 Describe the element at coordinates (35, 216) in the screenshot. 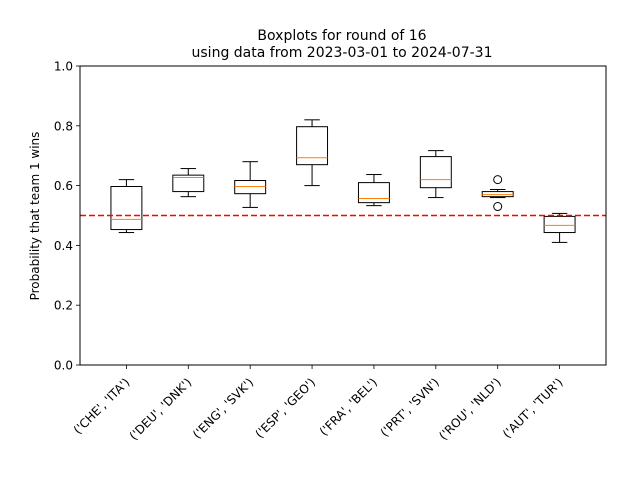

I see `y-axis-label: Probability that team 1 wins` at that location.